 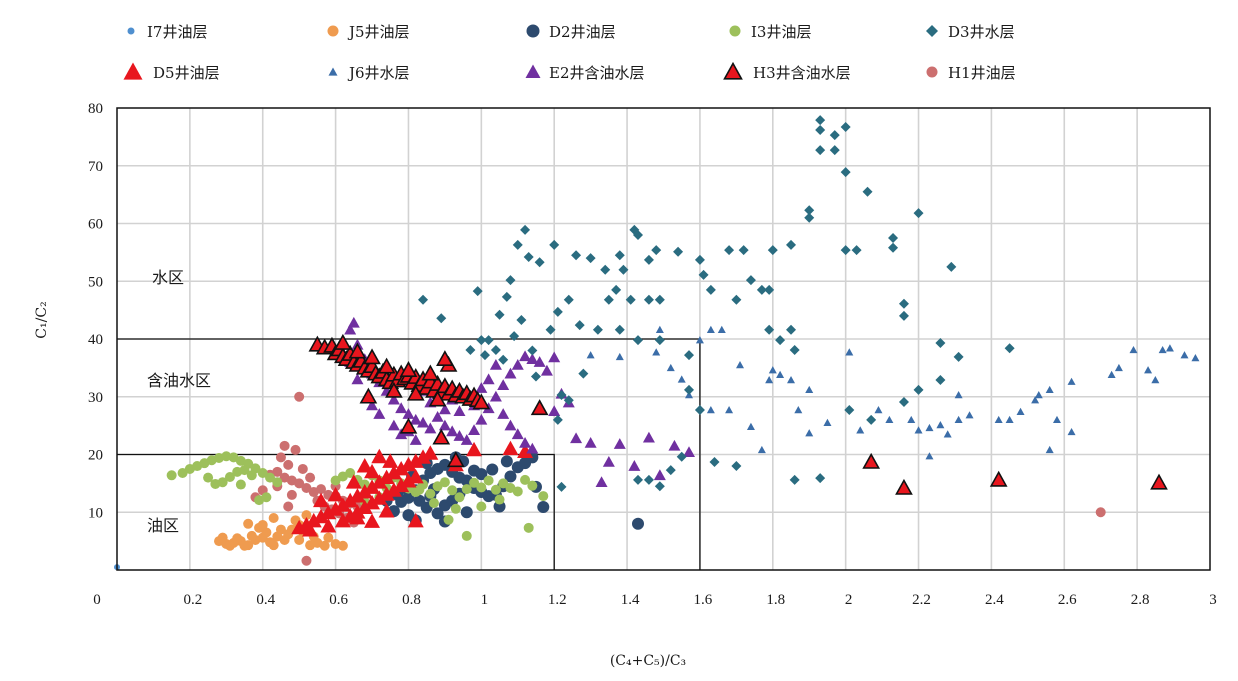 What do you see at coordinates (466, 512) in the screenshot?
I see `series-2-point` at bounding box center [466, 512].